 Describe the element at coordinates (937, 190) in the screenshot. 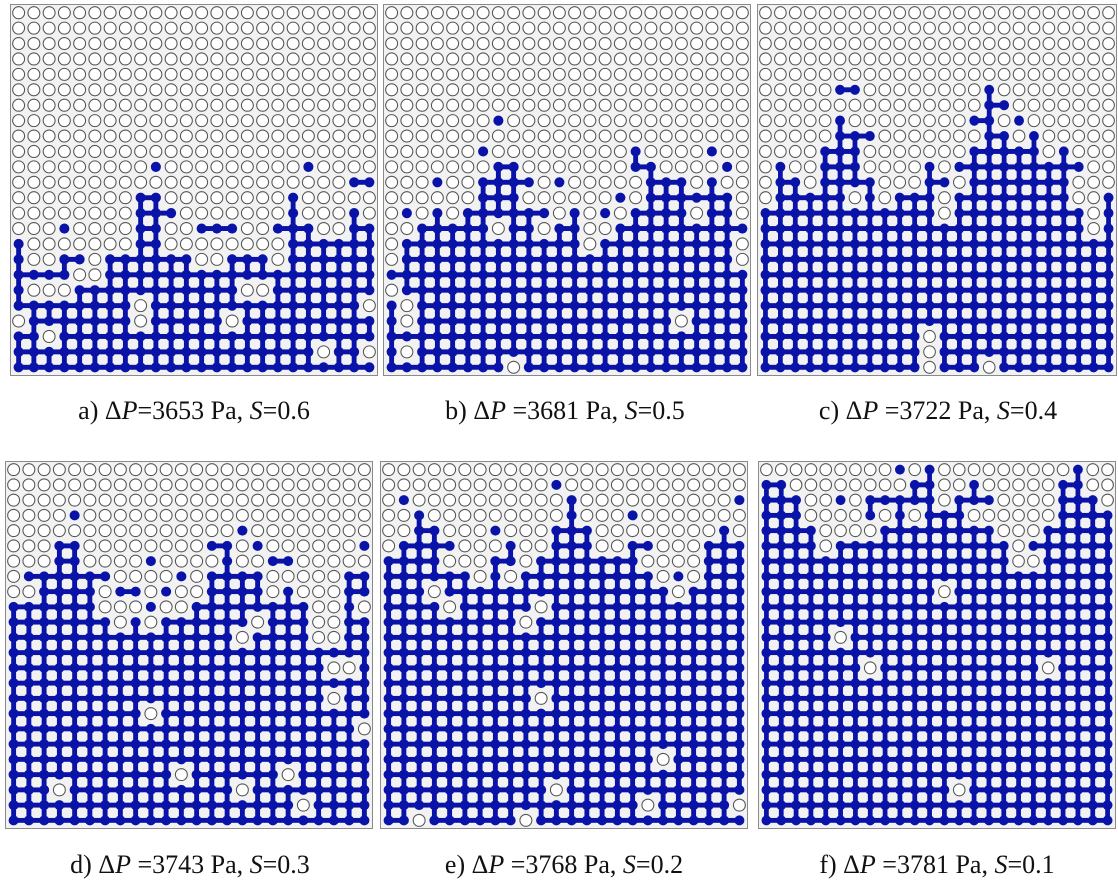

I see `network-panel-c` at that location.